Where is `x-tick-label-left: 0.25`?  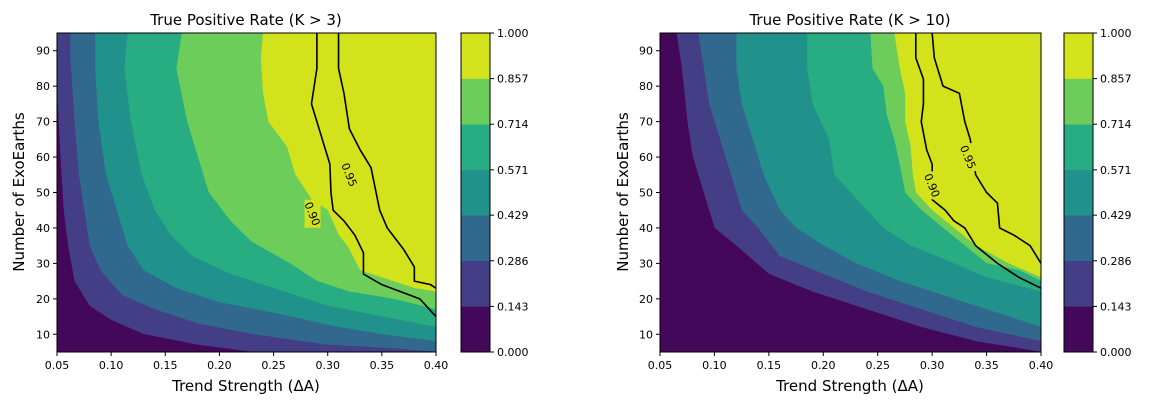 x-tick-label-left: 0.25 is located at coordinates (273, 365).